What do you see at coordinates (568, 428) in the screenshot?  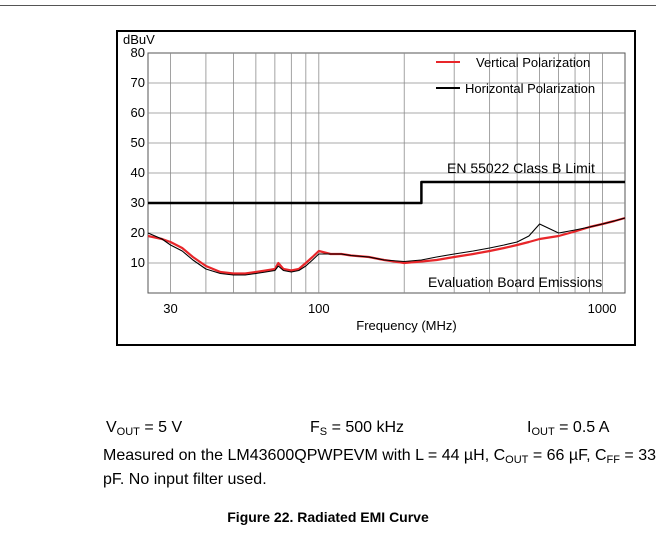 I see `iout-param: IOUT = 0.5 A` at bounding box center [568, 428].